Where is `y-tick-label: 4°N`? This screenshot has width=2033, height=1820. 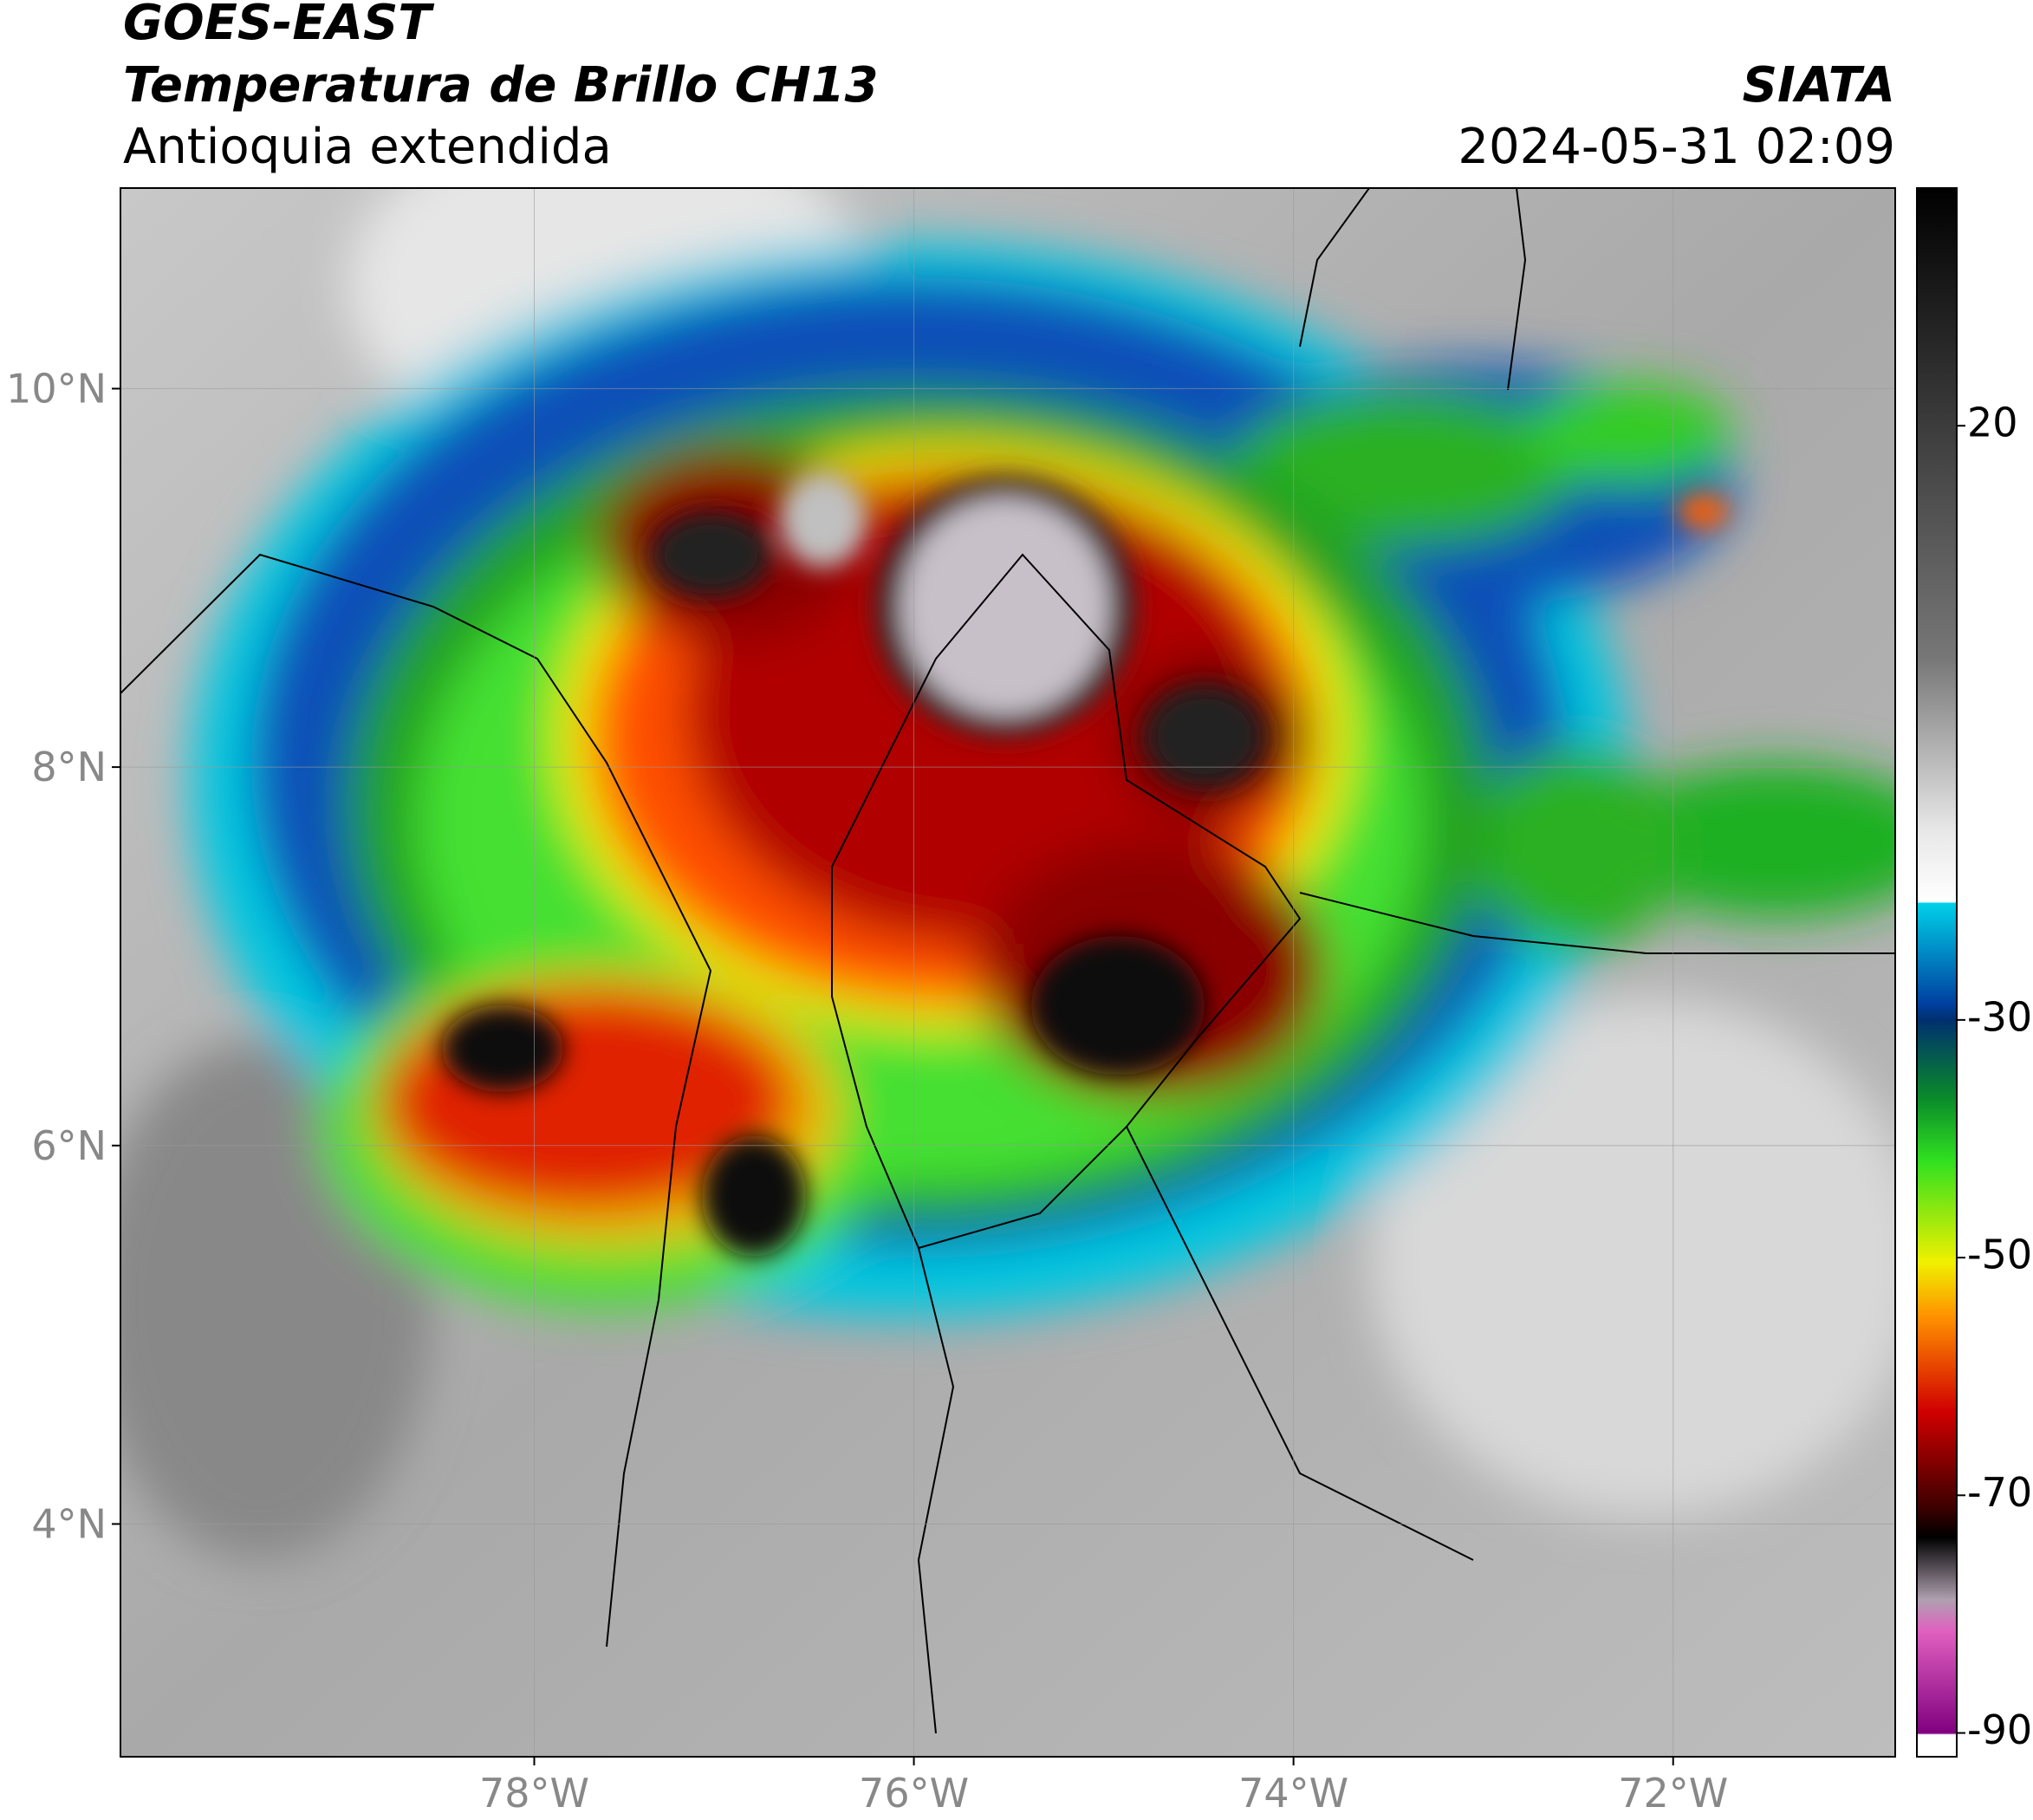 y-tick-label: 4°N is located at coordinates (69, 1523).